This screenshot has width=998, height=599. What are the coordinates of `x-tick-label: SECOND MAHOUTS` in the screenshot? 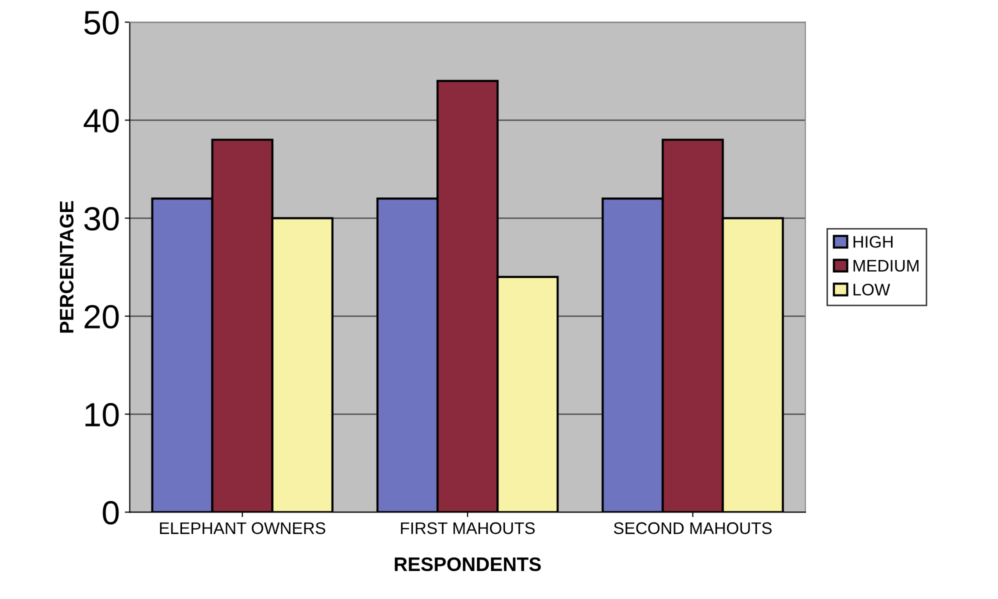 It's located at (693, 528).